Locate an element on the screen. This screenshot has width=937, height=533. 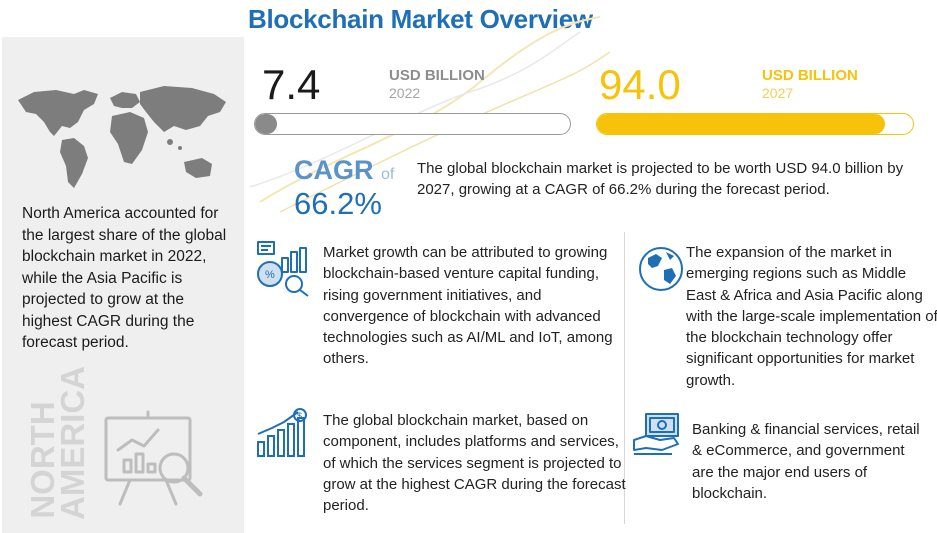
unit-2027: USD BILLION is located at coordinates (810, 75).